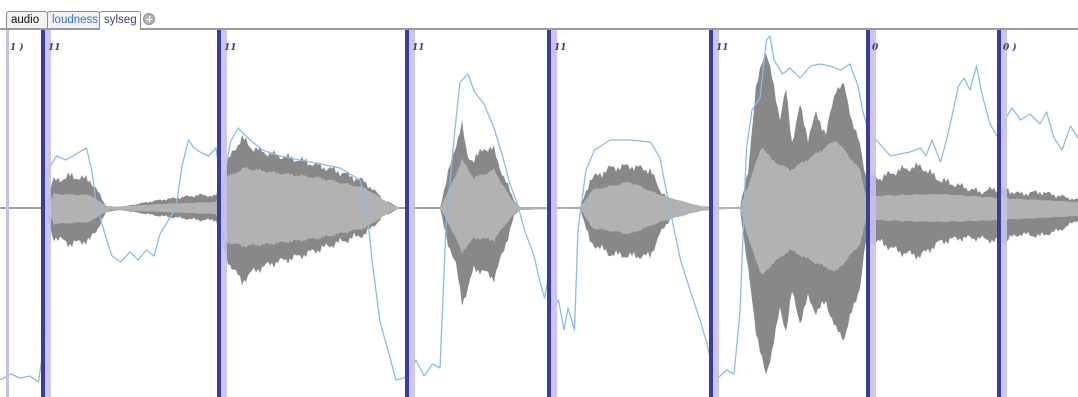 The image size is (1078, 397). Describe the element at coordinates (513, 47) in the screenshot. I see `segment-labels-layer: 1 ) 11 11 11 11 11 0 0 )` at that location.